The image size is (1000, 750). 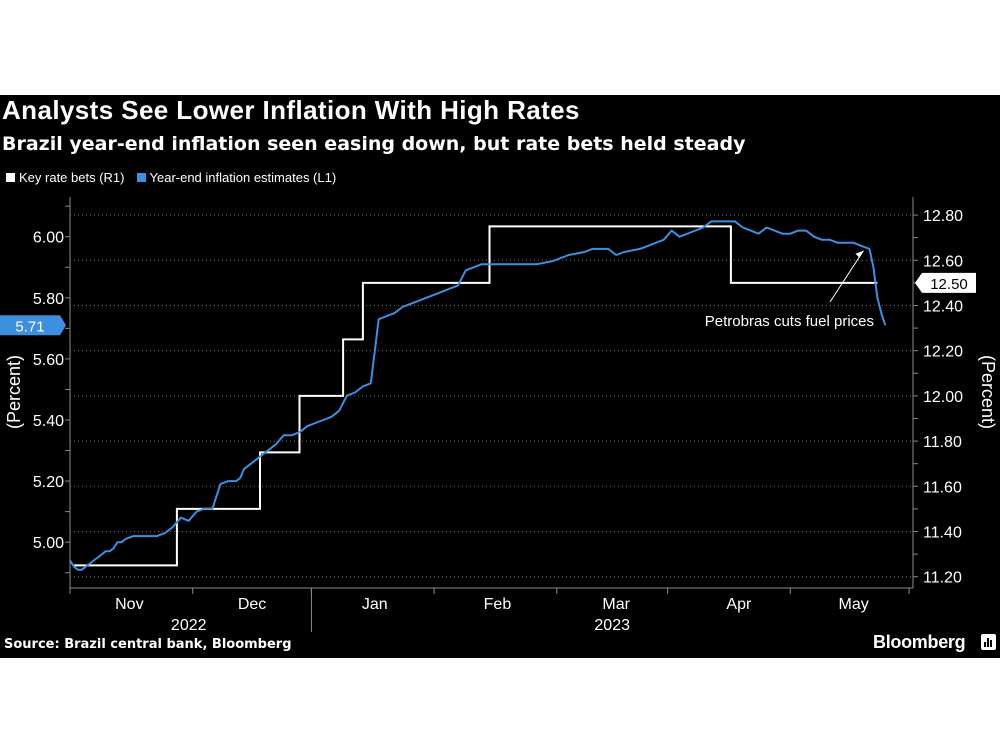 What do you see at coordinates (942, 578) in the screenshot?
I see `right-axis-tick-label: 11.20` at bounding box center [942, 578].